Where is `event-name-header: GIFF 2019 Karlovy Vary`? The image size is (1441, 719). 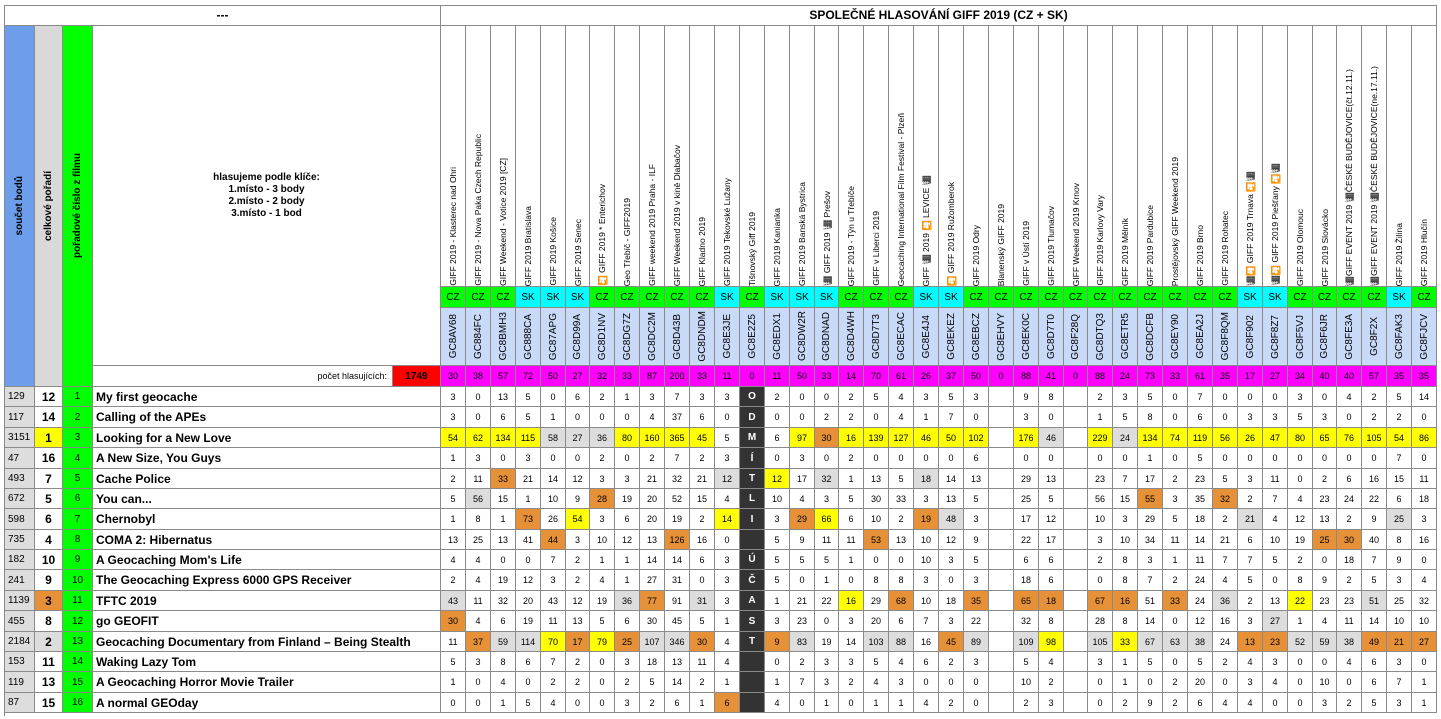 event-name-header: GIFF 2019 Karlovy Vary is located at coordinates (1100, 156).